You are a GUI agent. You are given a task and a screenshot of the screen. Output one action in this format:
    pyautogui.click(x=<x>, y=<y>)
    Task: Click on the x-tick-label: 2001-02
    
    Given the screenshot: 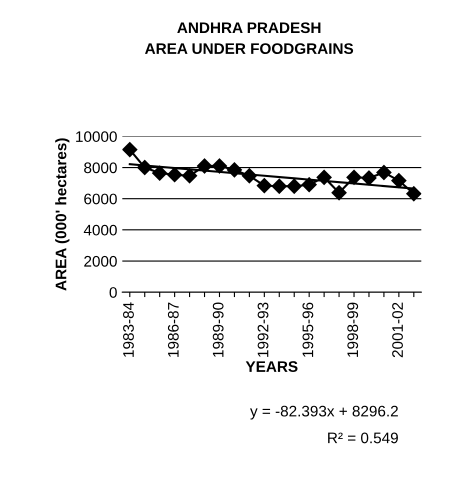 What is the action you would take?
    pyautogui.click(x=397, y=330)
    